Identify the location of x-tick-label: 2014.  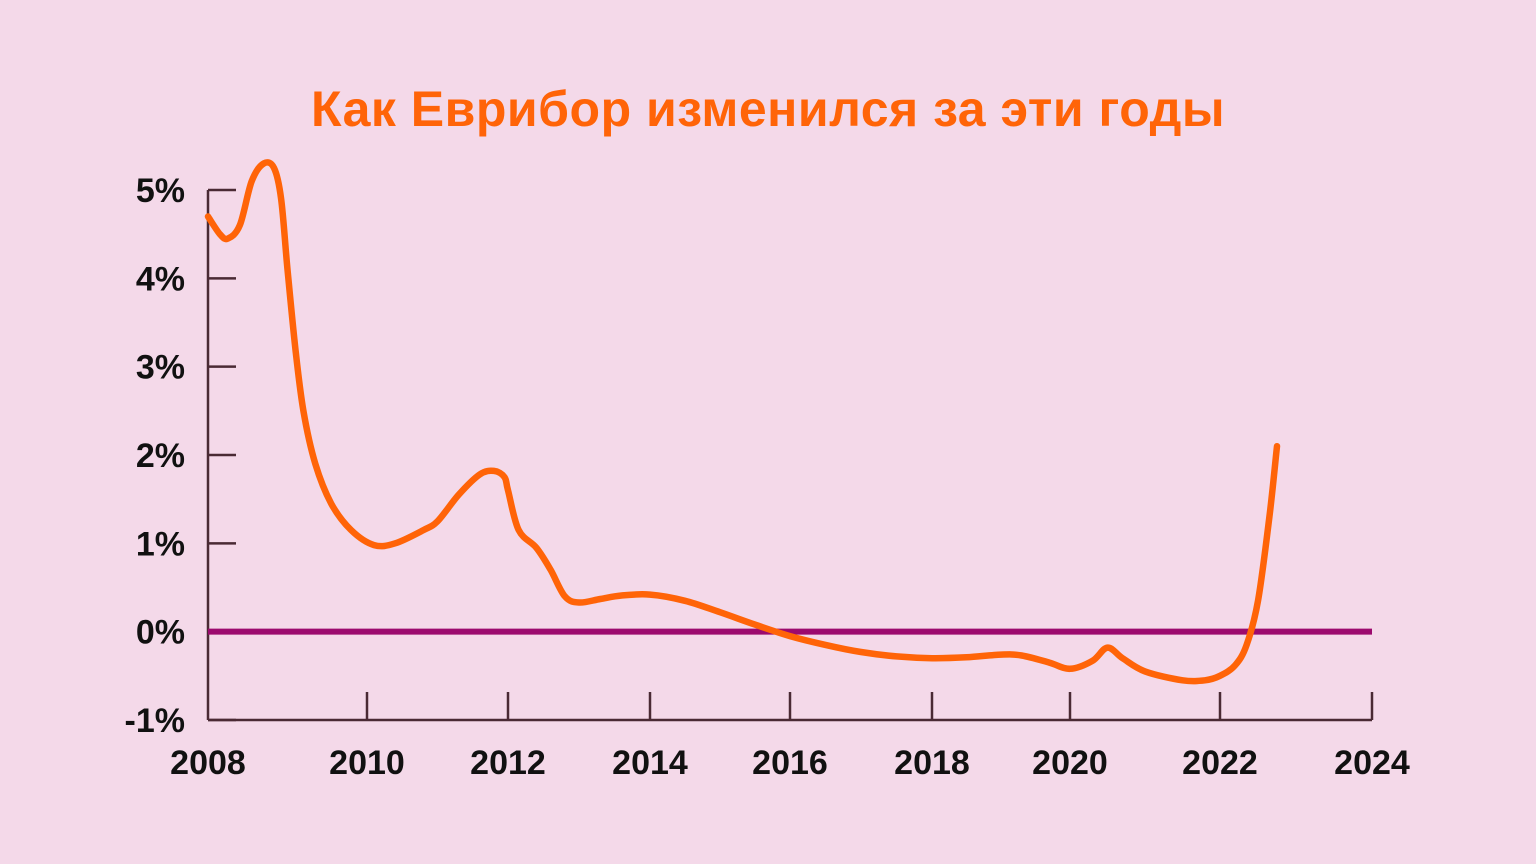
(650, 763).